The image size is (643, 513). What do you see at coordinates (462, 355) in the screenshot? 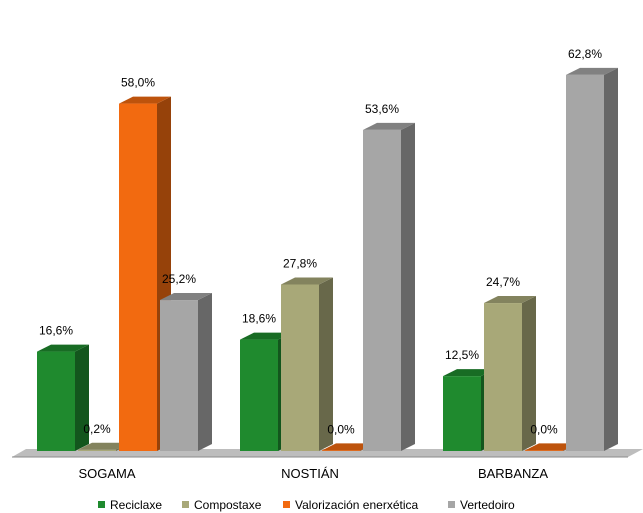
I see `data-label: 12,5%` at bounding box center [462, 355].